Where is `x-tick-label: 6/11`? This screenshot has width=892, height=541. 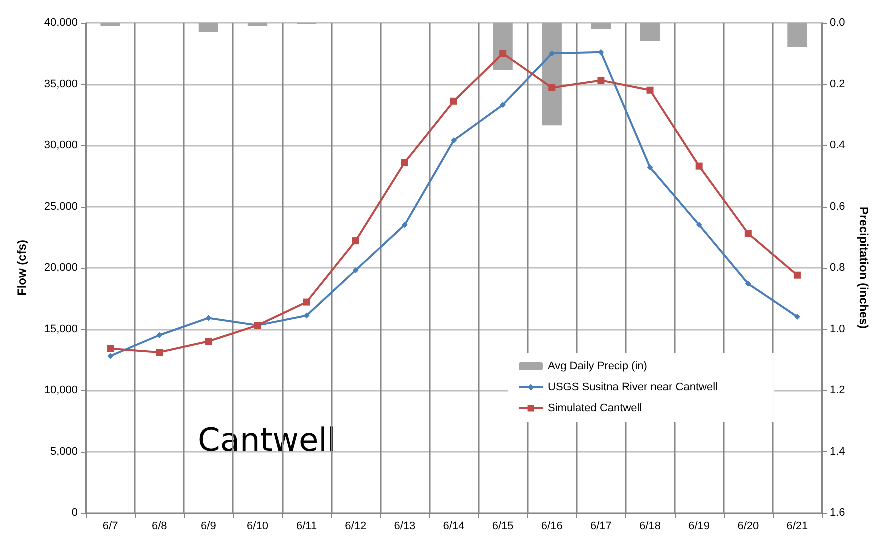 x-tick-label: 6/11 is located at coordinates (307, 526).